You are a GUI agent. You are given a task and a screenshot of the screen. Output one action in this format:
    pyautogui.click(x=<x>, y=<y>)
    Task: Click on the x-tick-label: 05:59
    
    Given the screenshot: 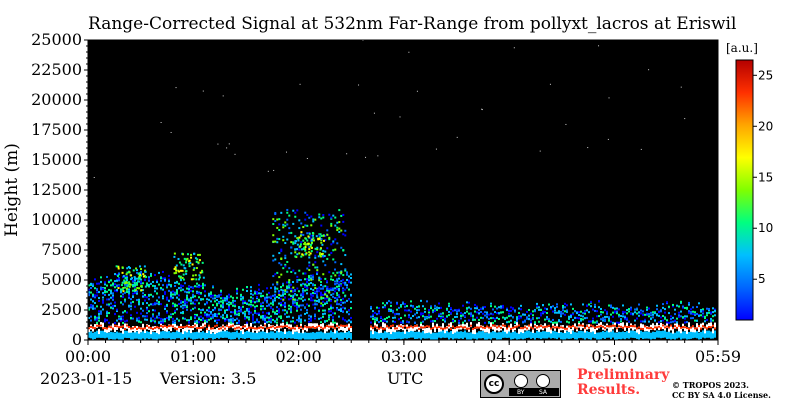 What is the action you would take?
    pyautogui.click(x=718, y=356)
    